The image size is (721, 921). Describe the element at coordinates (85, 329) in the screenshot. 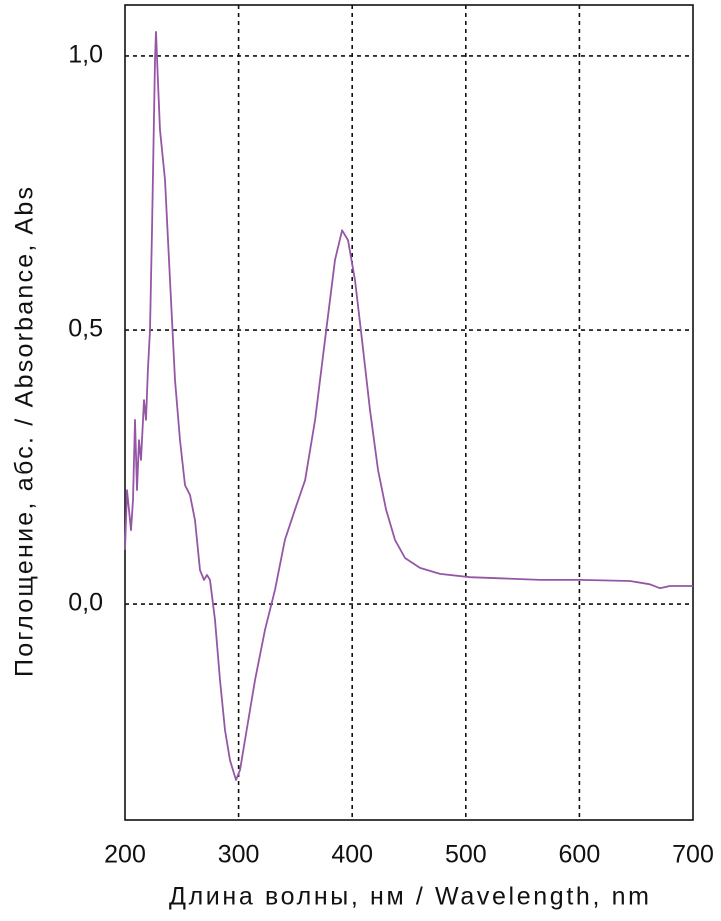

I see `y-tick-label: 0,5` at that location.